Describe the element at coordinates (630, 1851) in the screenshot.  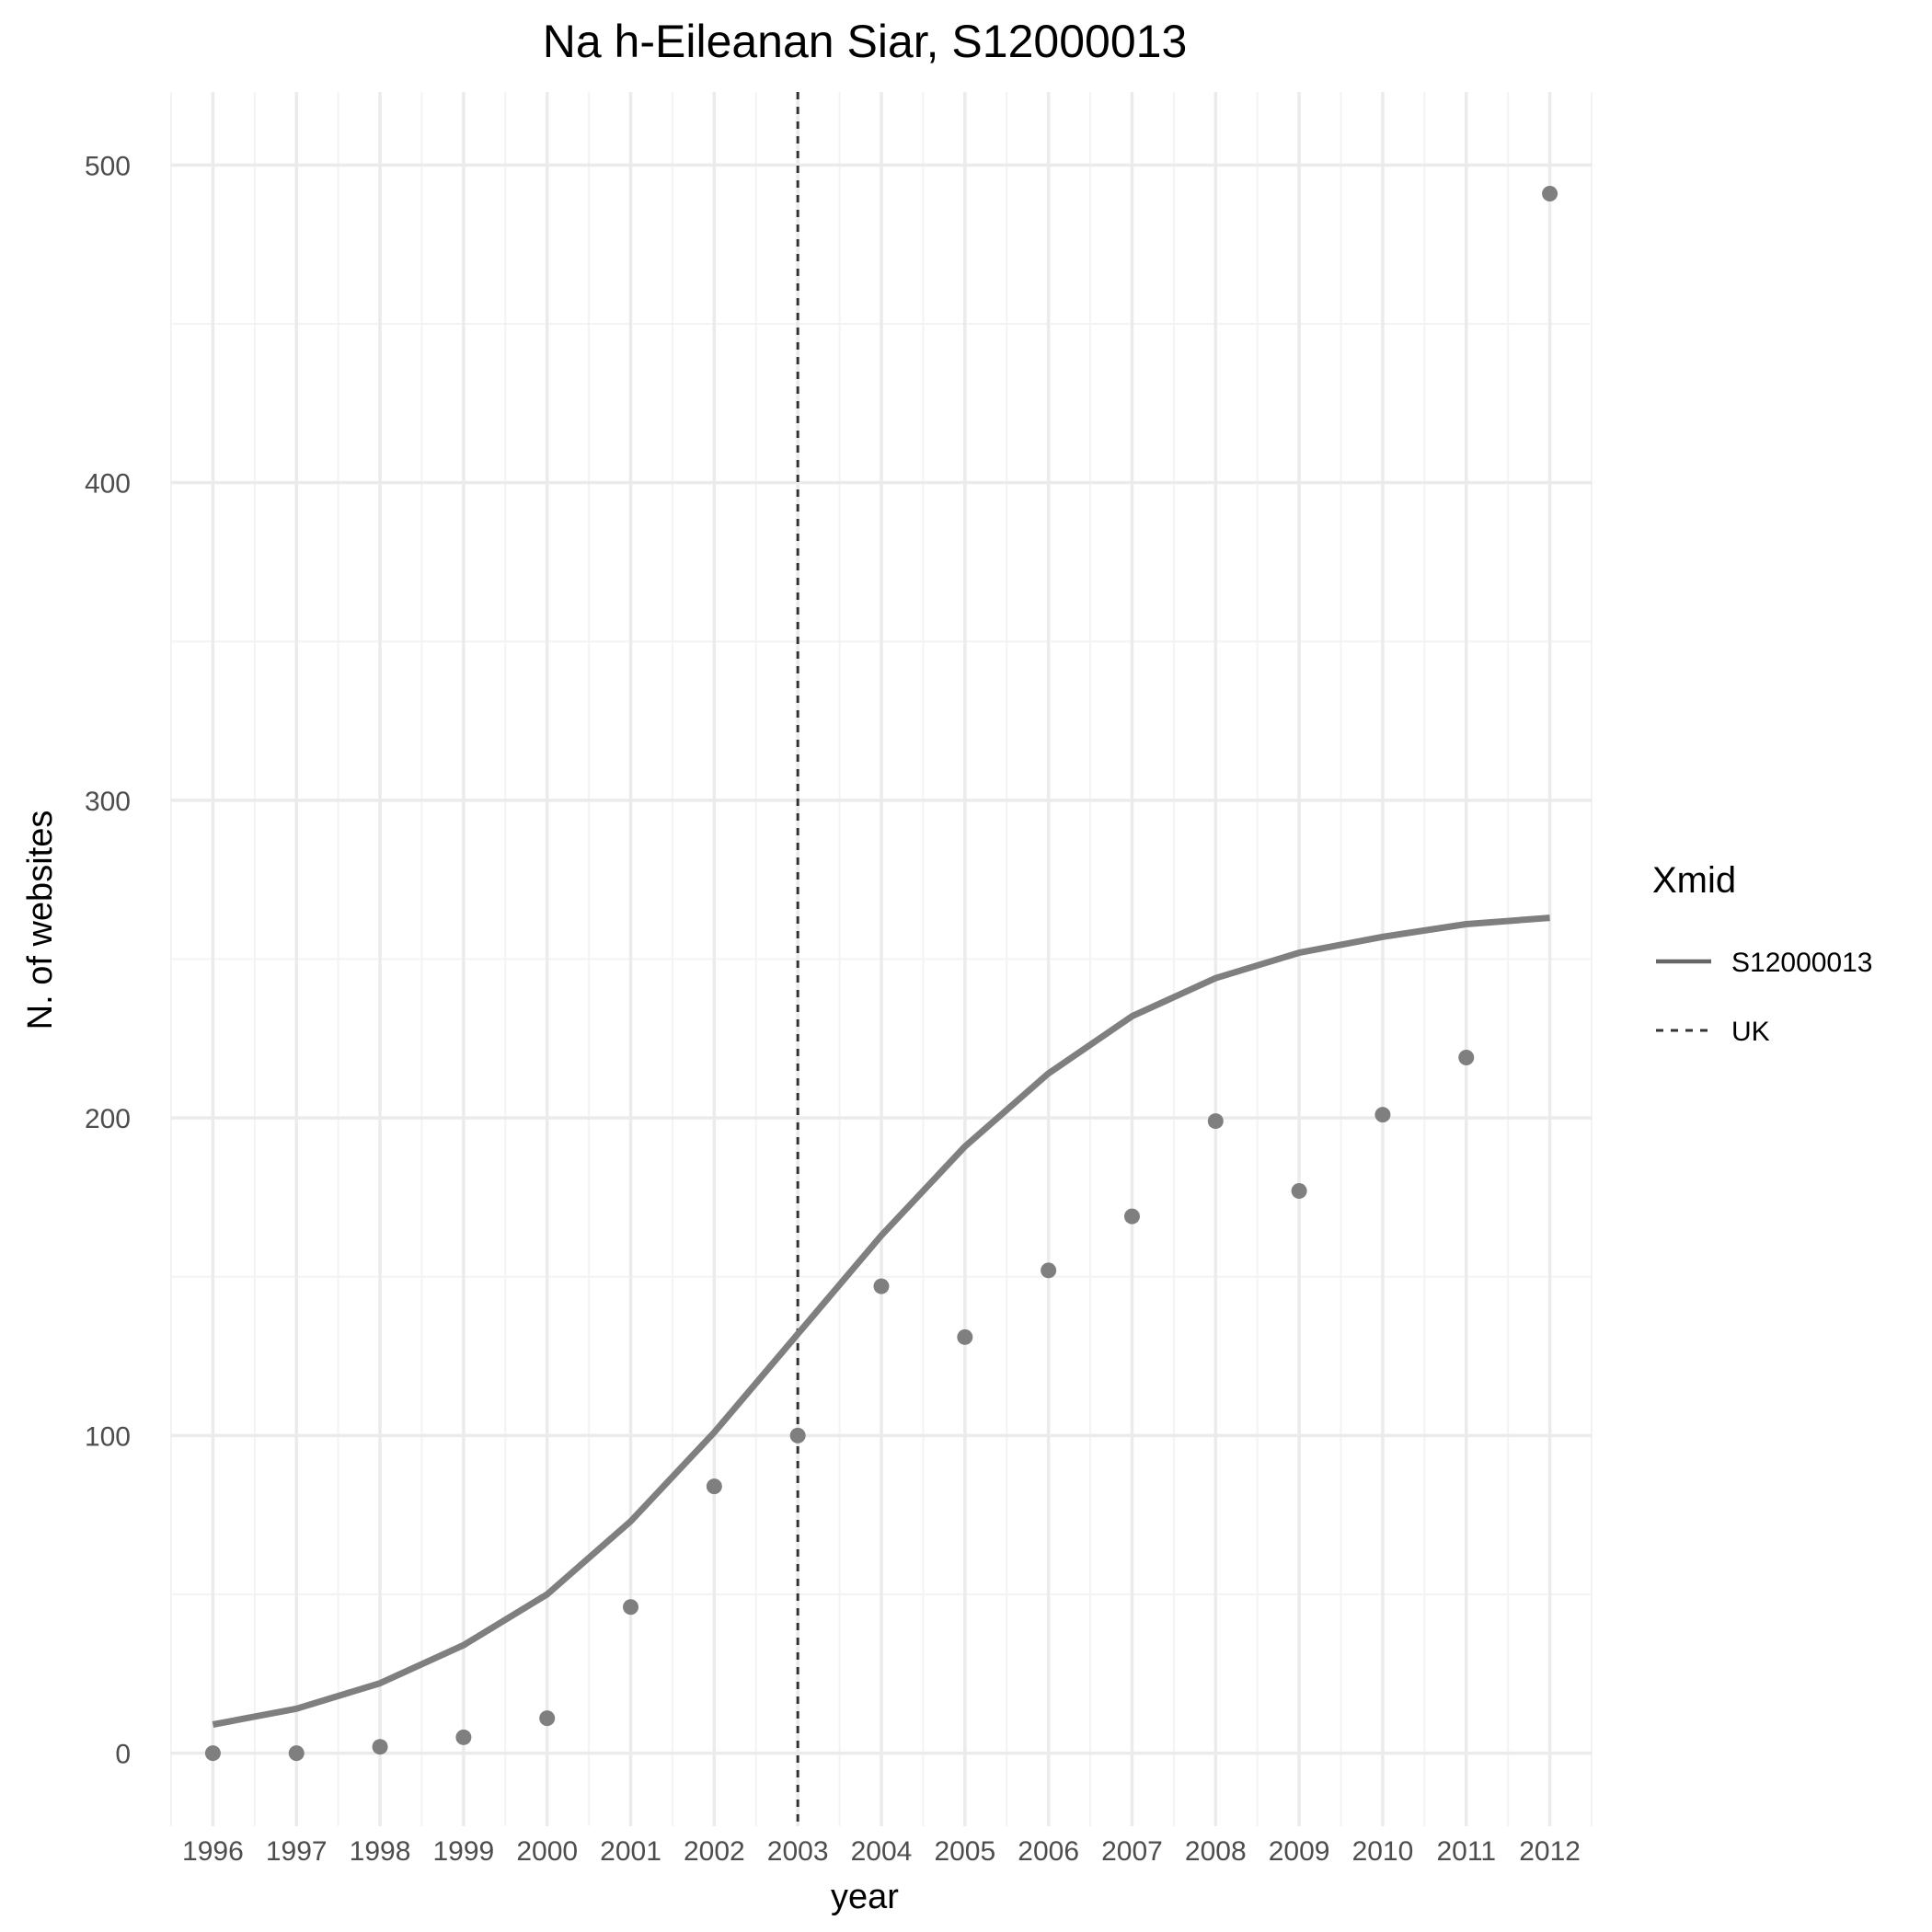
I see `x-tick-label: 2001` at that location.